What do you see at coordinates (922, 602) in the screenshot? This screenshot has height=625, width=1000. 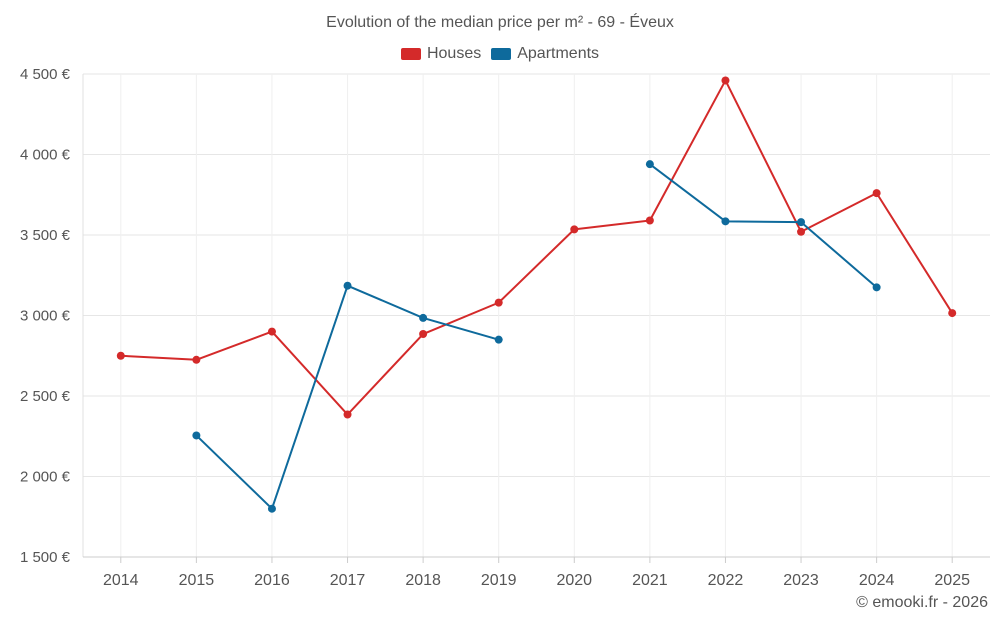 I see `credit: © emooki.fr - 2026` at bounding box center [922, 602].